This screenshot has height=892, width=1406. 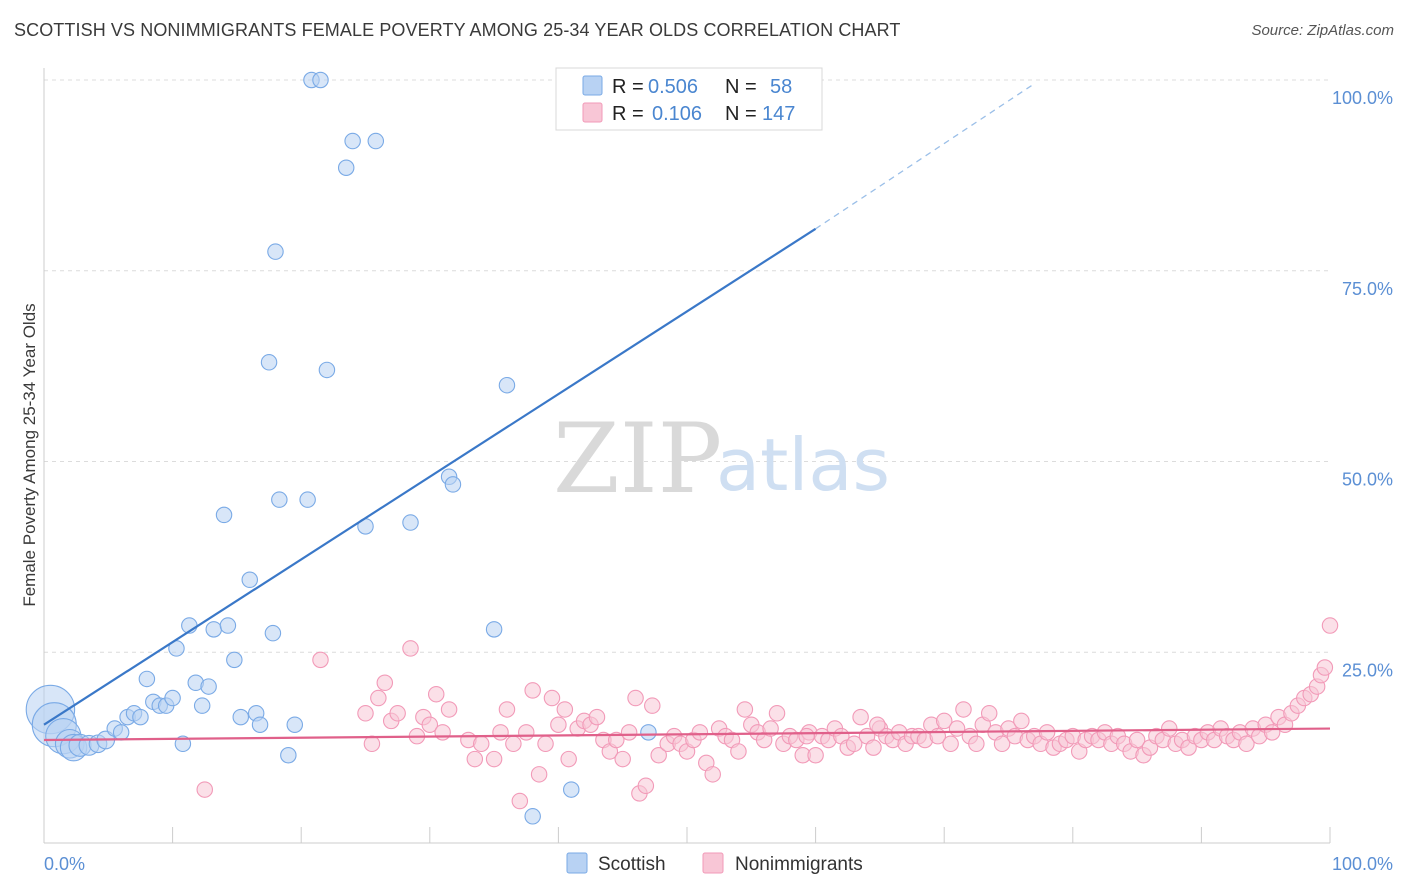 What do you see at coordinates (1367, 670) in the screenshot?
I see `y-tick-label-3: 25.0%` at bounding box center [1367, 670].